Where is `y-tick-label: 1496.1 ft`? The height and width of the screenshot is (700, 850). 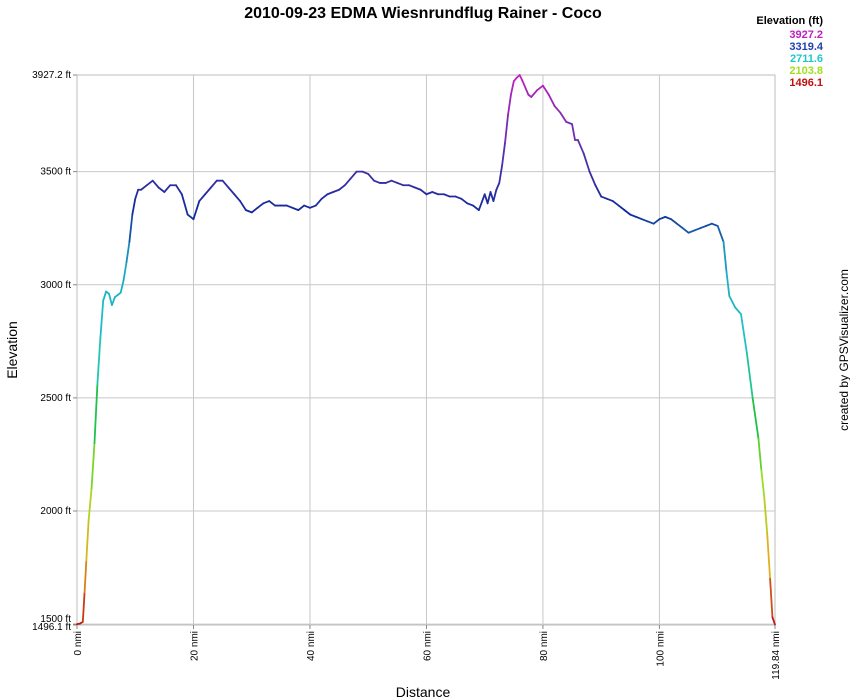
y-tick-label: 1496.1 ft is located at coordinates (51, 627).